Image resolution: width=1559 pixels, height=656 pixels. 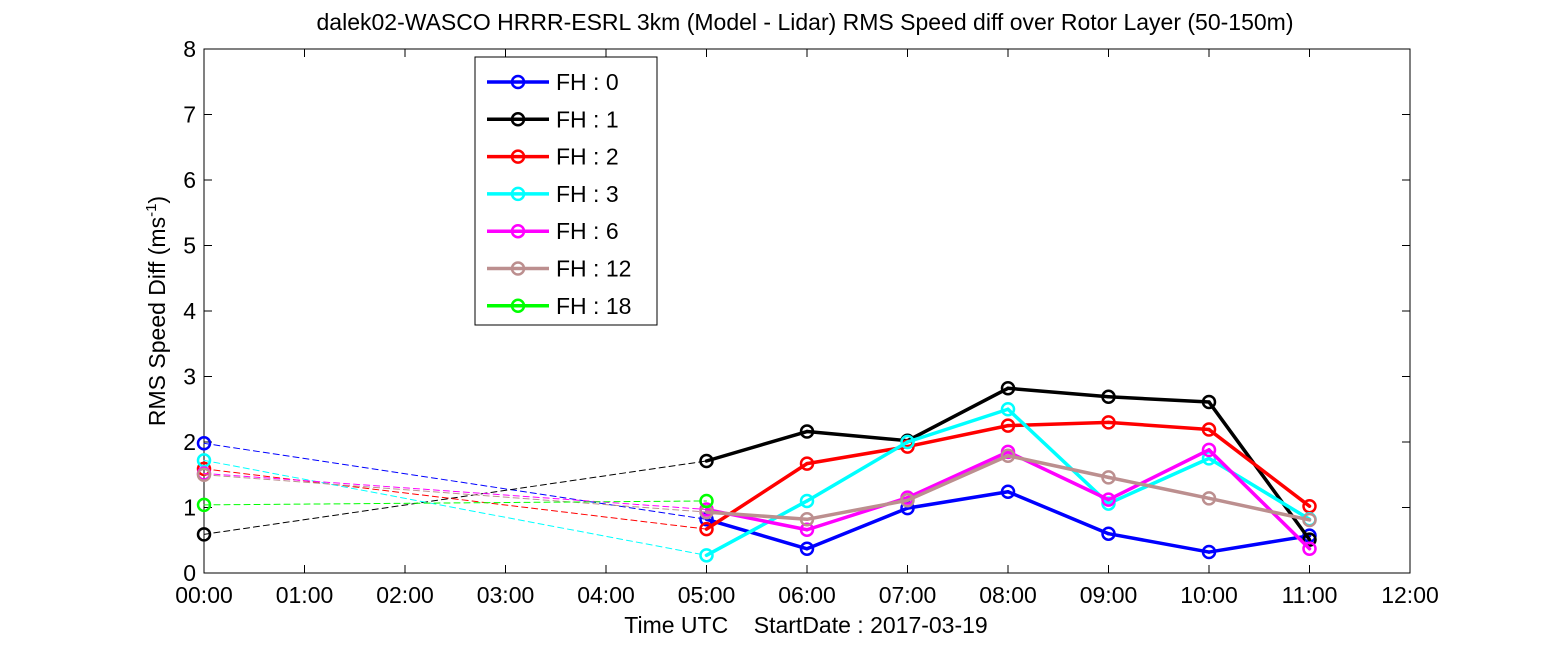 I want to click on x-tick-label: 08:00, so click(x=1008, y=595).